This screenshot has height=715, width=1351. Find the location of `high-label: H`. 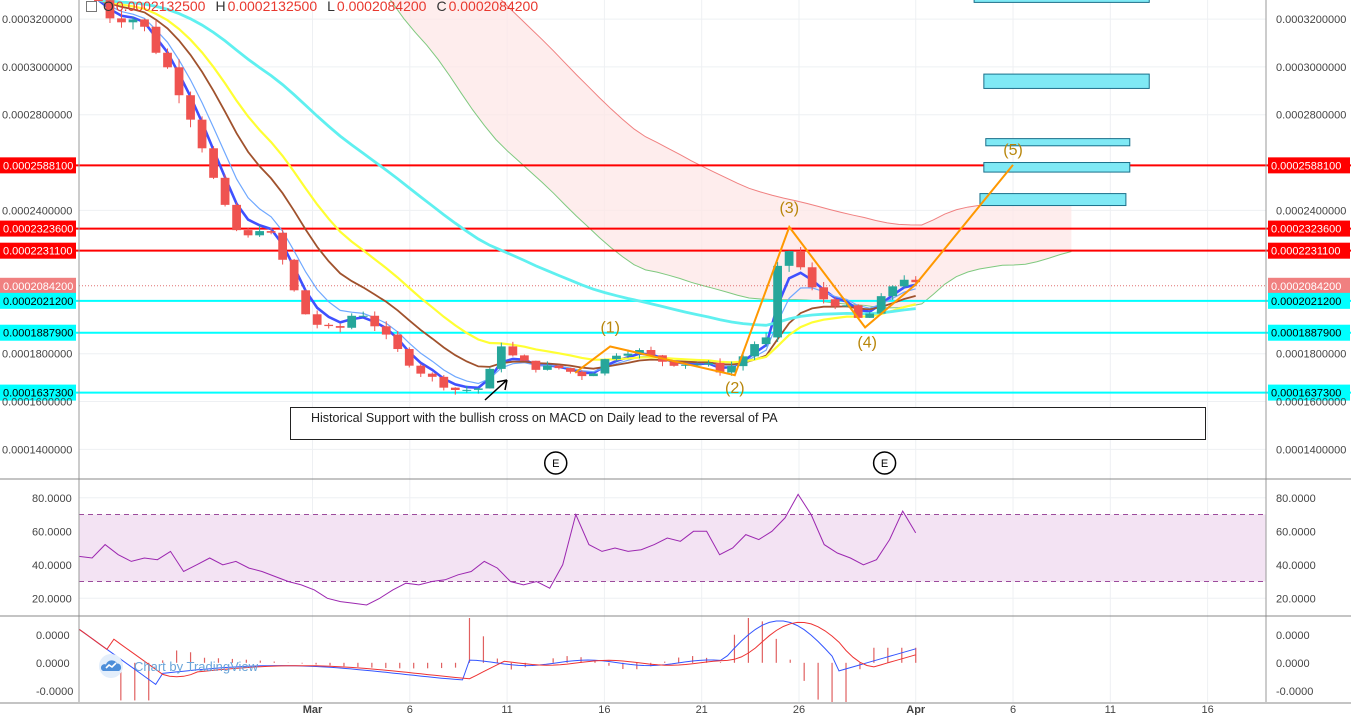

high-label: H is located at coordinates (220, 7).